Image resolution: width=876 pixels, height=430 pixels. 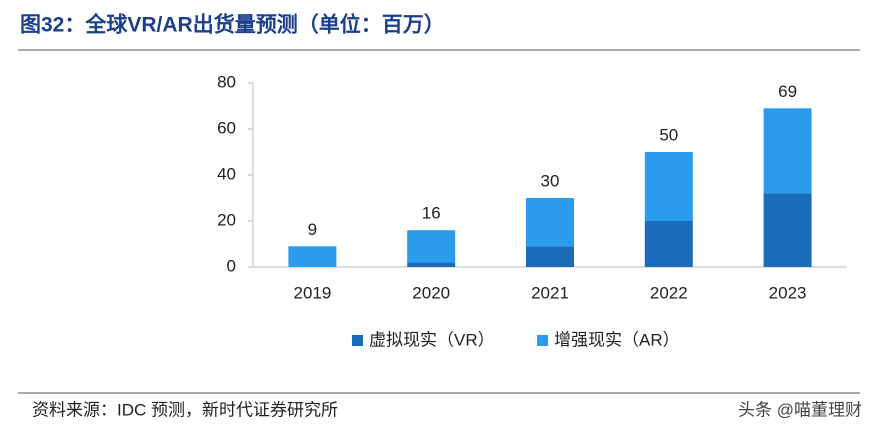 I want to click on legend-label: 虚拟现实（VR）, so click(x=432, y=339).